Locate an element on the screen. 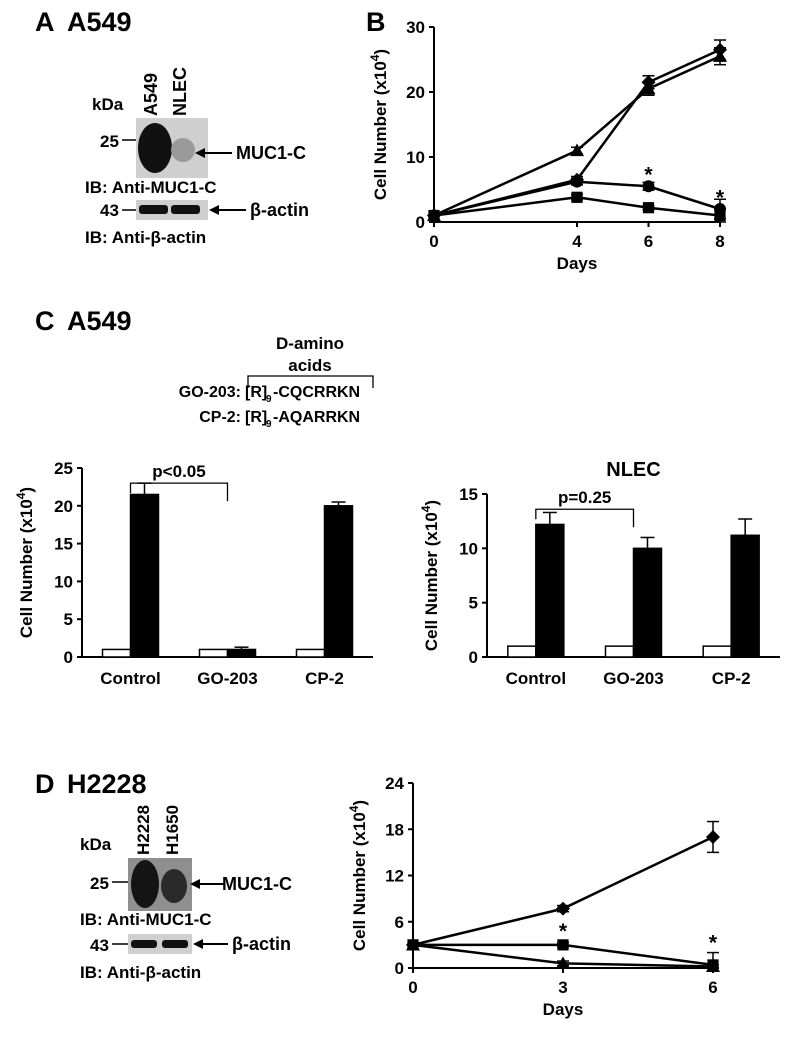 This screenshot has width=800, height=1049. panel-a-muc-band-nlec is located at coordinates (183, 150).